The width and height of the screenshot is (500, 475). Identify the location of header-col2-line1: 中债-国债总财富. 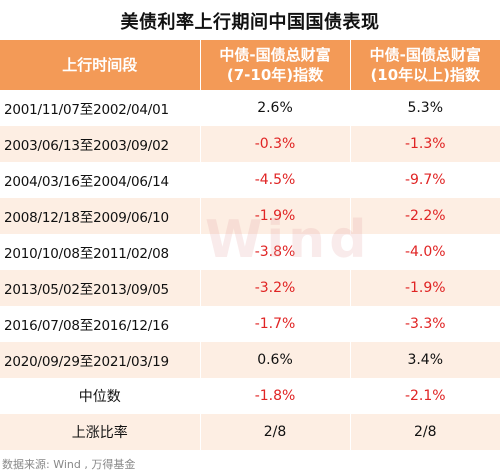
(425, 55).